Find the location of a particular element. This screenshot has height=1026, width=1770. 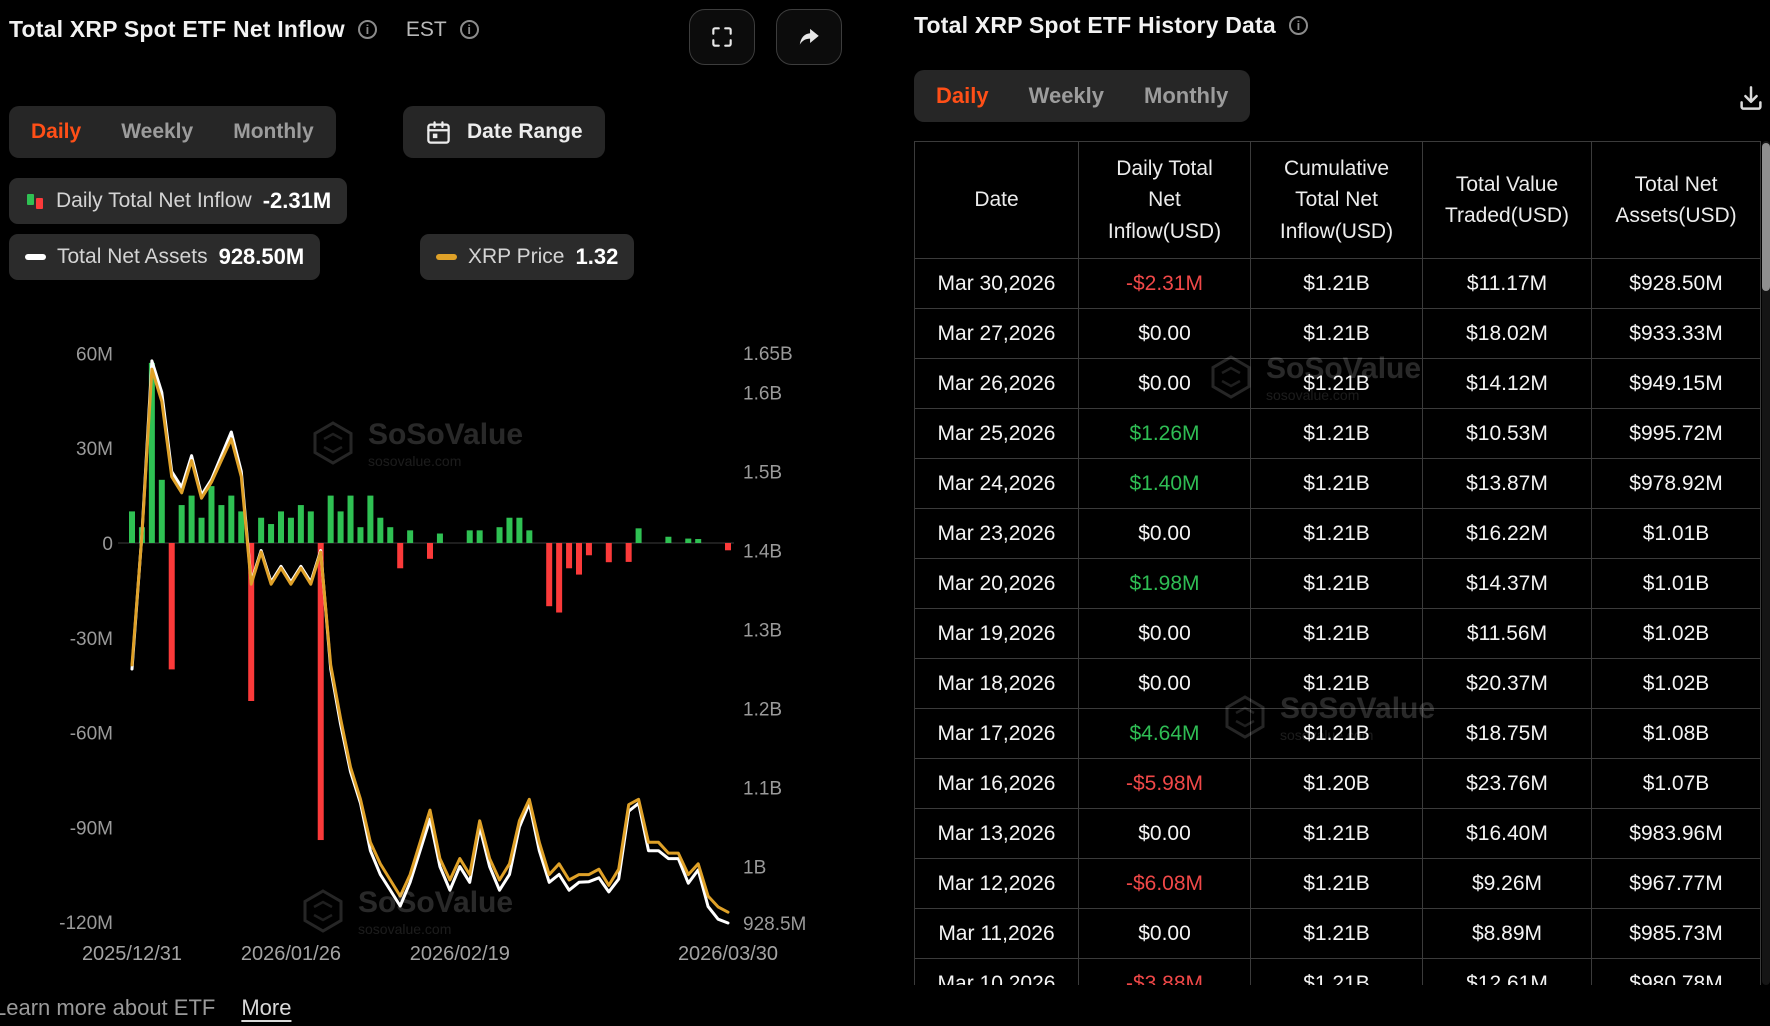

cell-daily-net-inflow: -$3.88M is located at coordinates (1164, 971).